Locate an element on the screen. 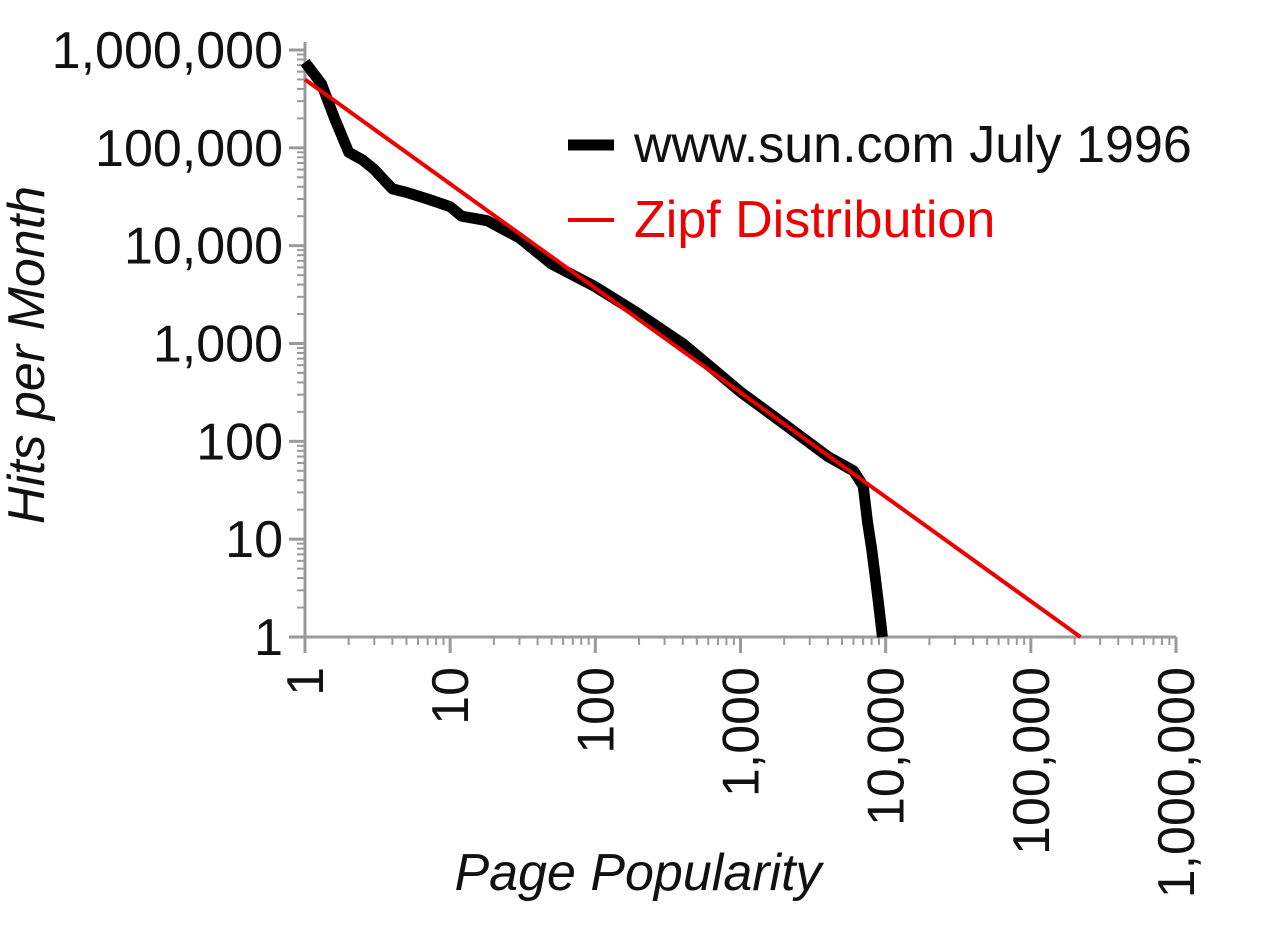  x-tick-label: 10 is located at coordinates (451, 696).